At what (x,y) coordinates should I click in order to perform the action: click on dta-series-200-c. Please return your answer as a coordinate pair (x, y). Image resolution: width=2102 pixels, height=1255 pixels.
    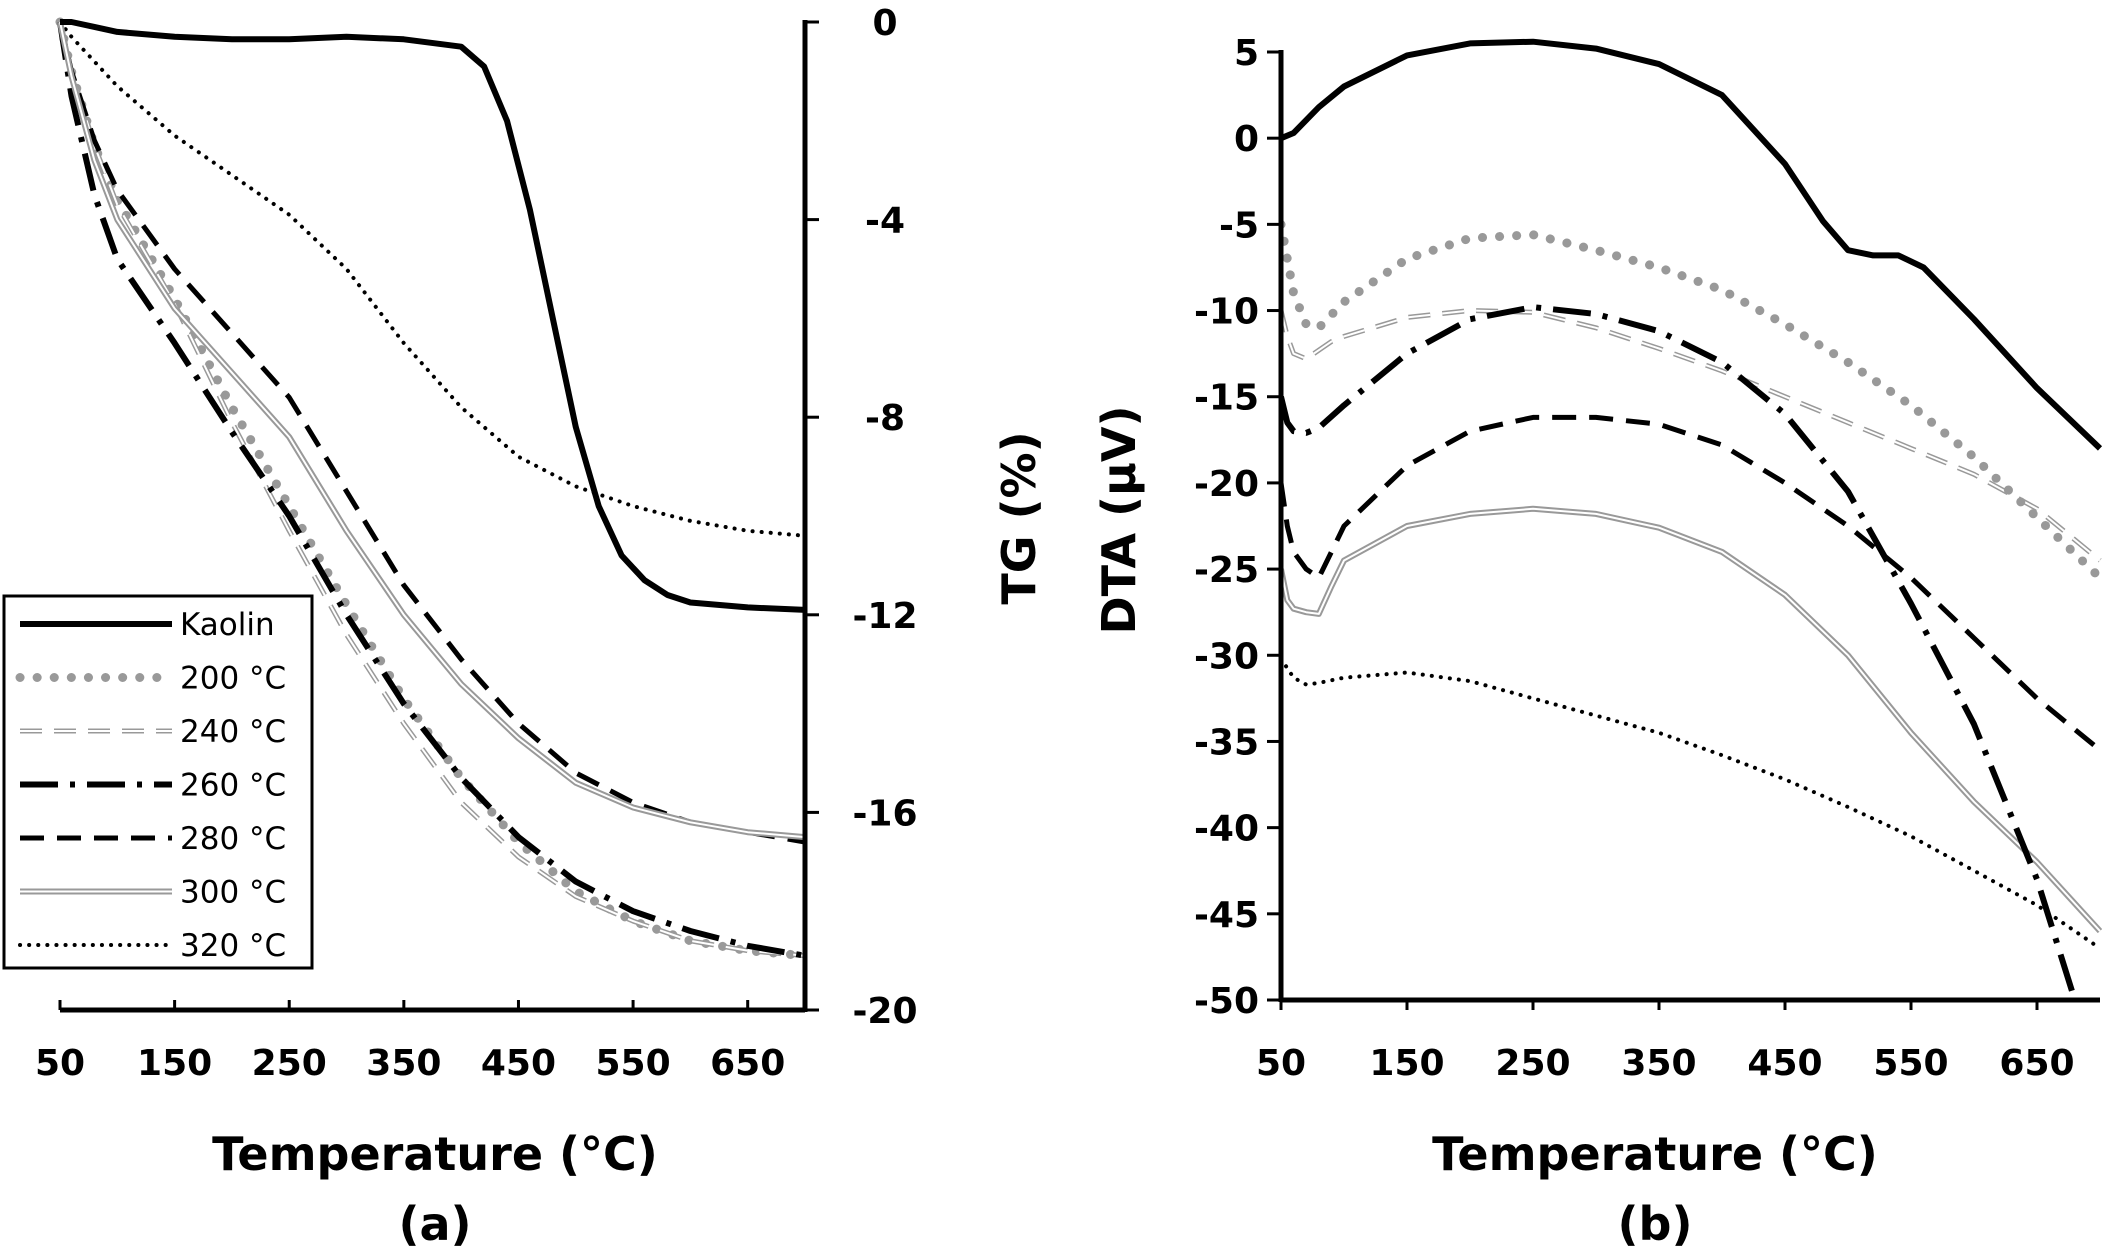
    Looking at the image, I should click on (1691, 401).